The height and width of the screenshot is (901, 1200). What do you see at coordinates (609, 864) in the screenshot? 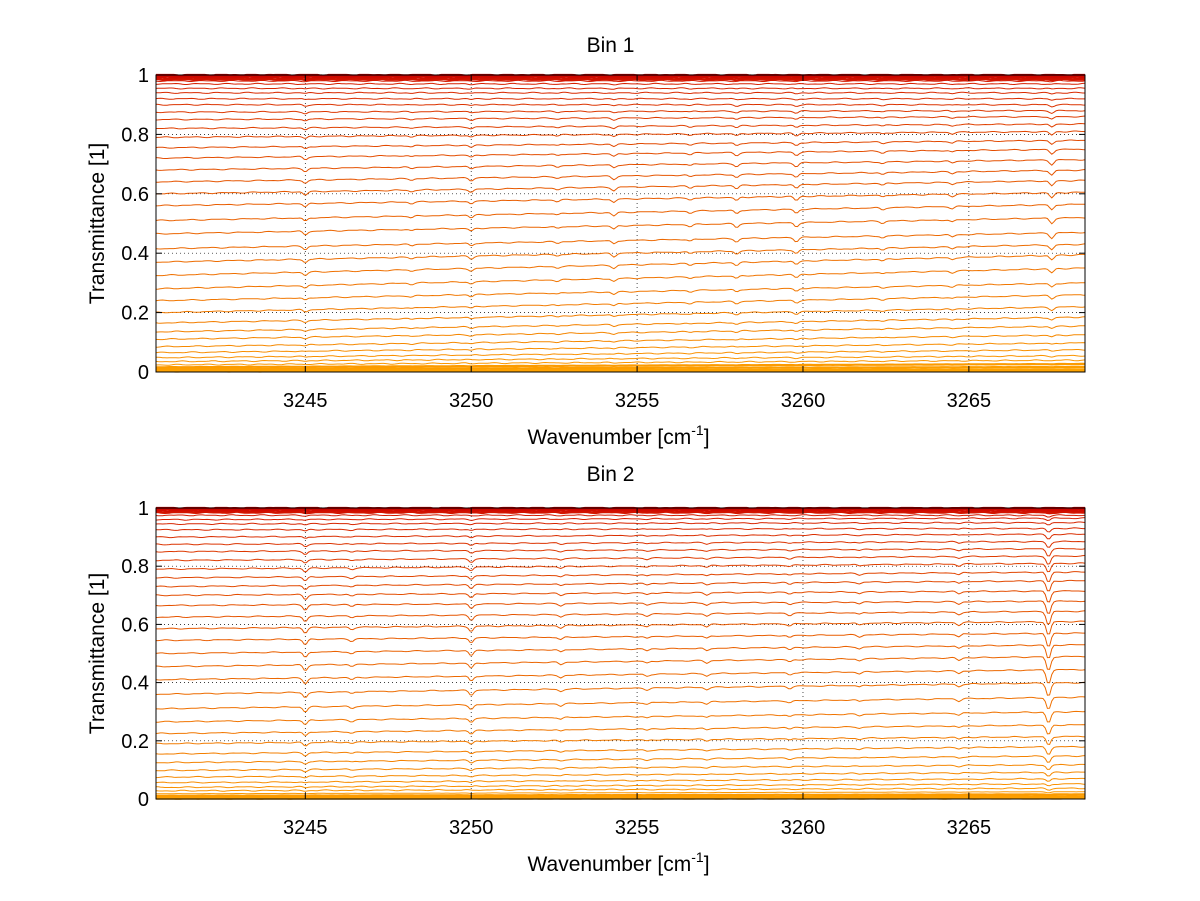
I see `x-axis-label-text: Wavenumber [cm` at bounding box center [609, 864].